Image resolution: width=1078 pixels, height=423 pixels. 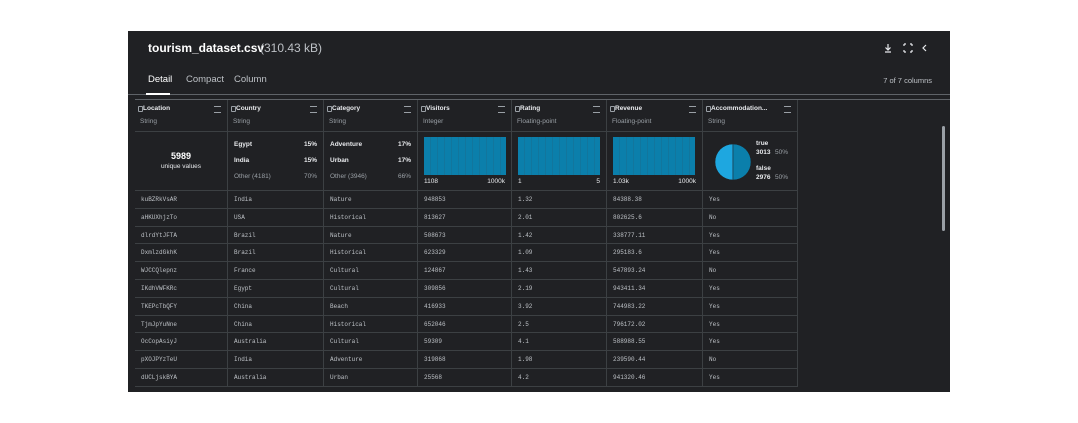 I want to click on table-cell: 547893.24, so click(x=655, y=271).